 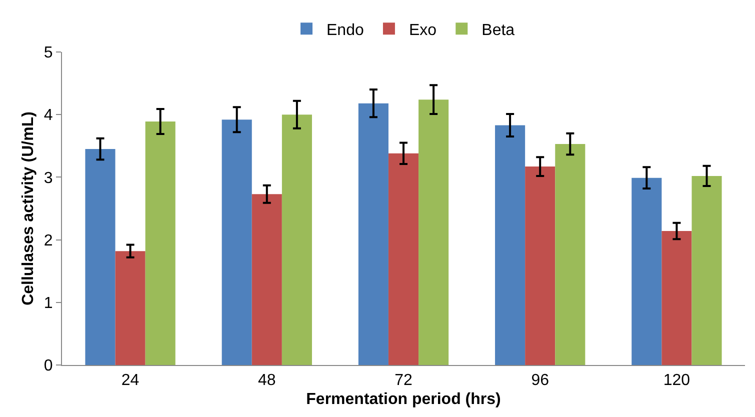 What do you see at coordinates (498, 30) in the screenshot?
I see `legend-label: Beta` at bounding box center [498, 30].